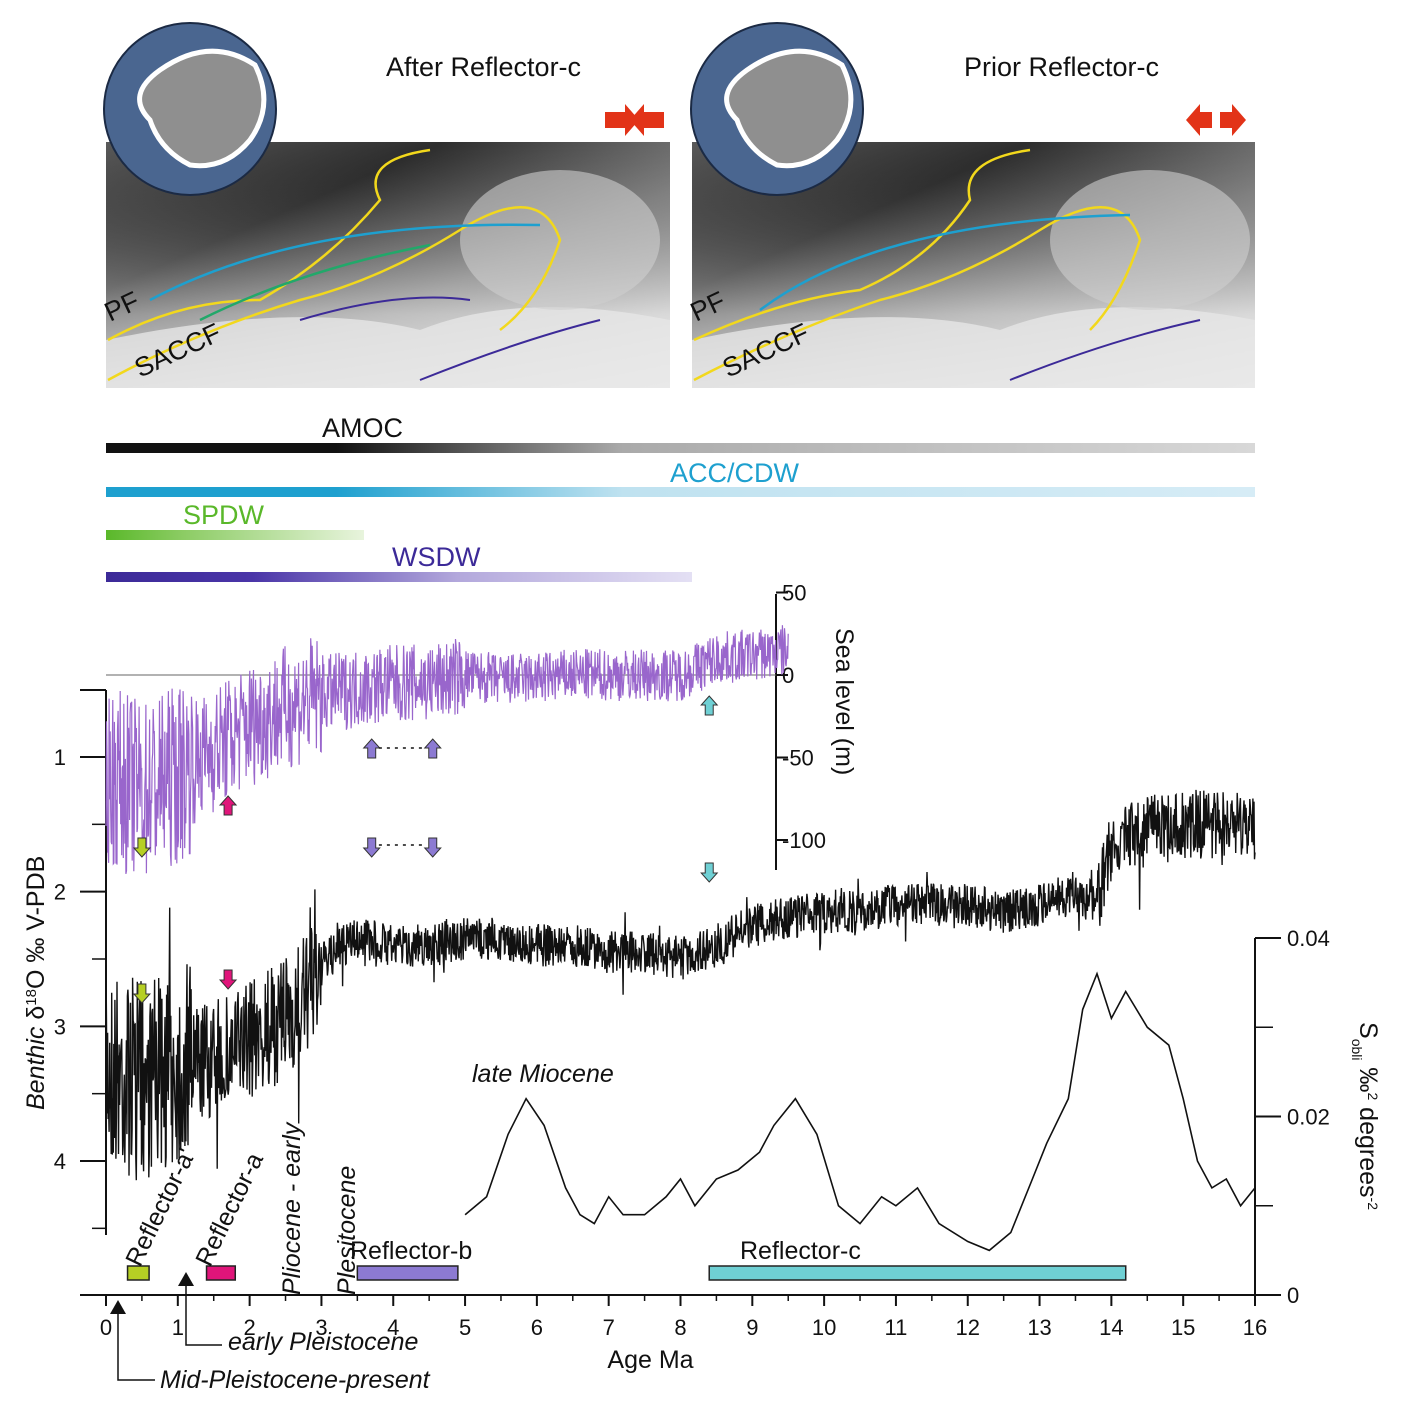  What do you see at coordinates (896, 1327) in the screenshot?
I see `x-tick-label: 11` at bounding box center [896, 1327].